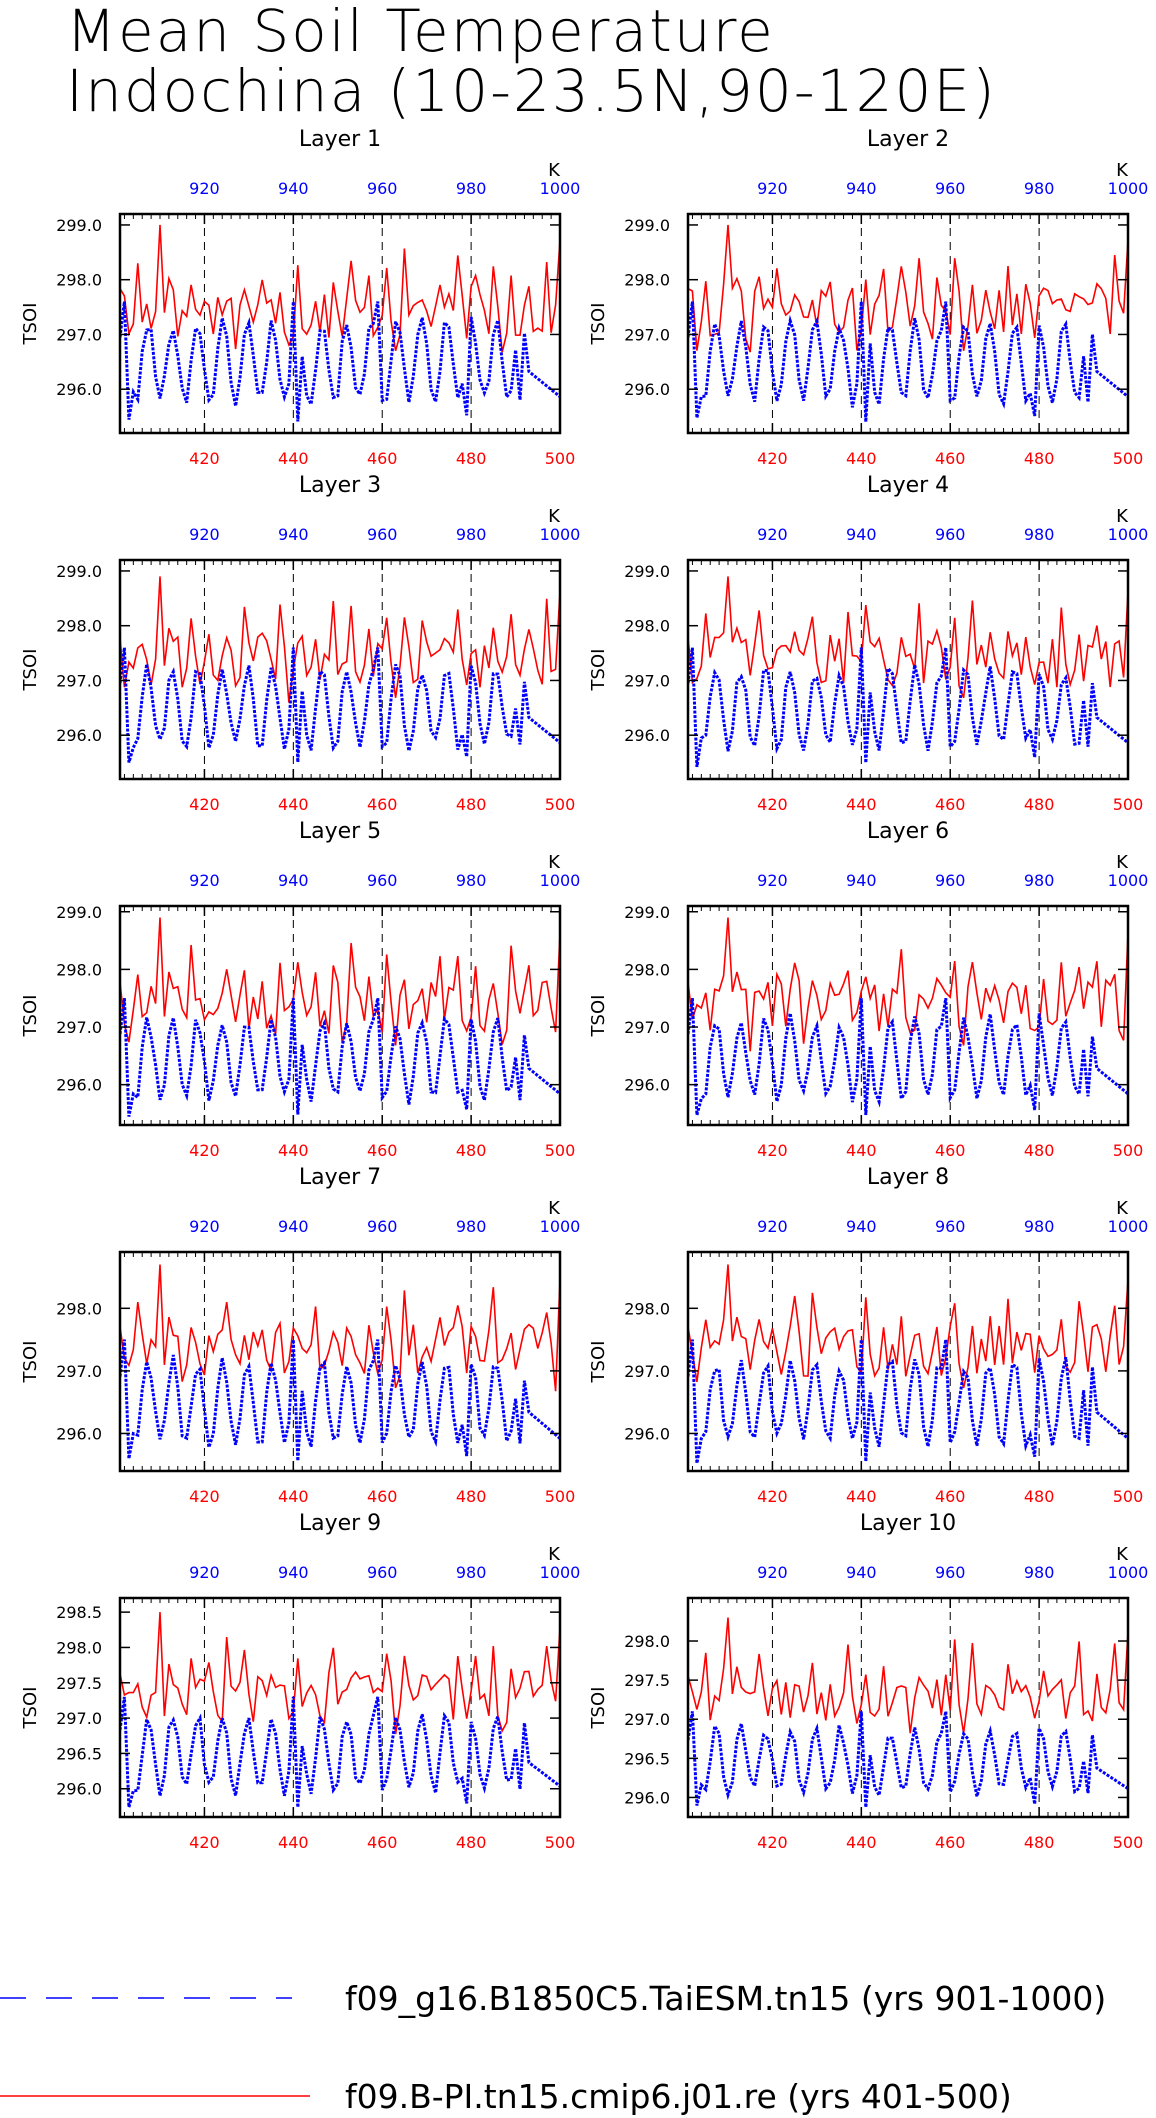 Image resolution: width=1156 pixels, height=2118 pixels. I want to click on panel-title: Layer 1, so click(340, 139).